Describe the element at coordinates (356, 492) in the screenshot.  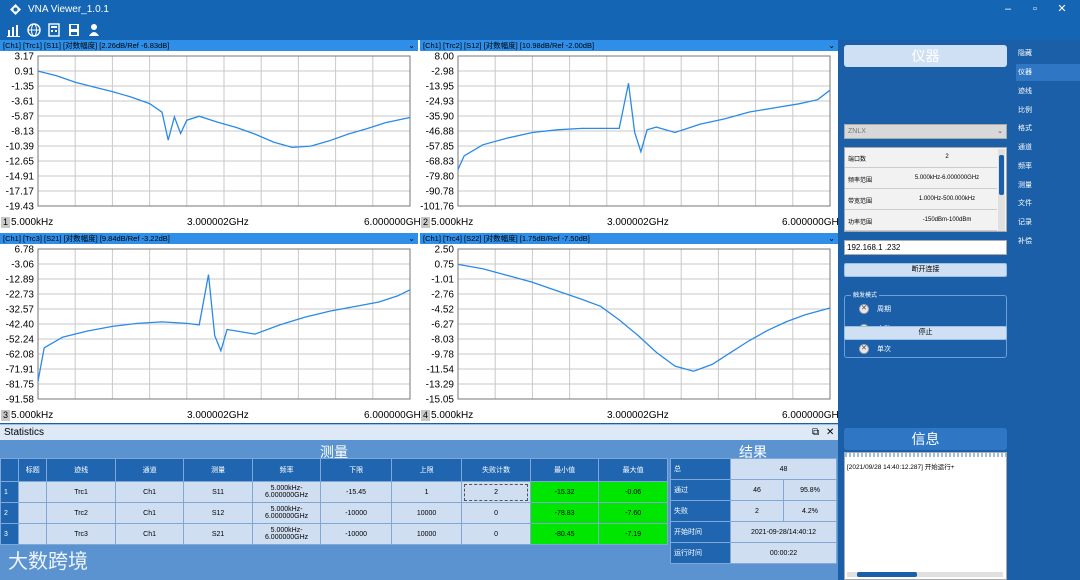
I see `table-cell: -15.45` at that location.